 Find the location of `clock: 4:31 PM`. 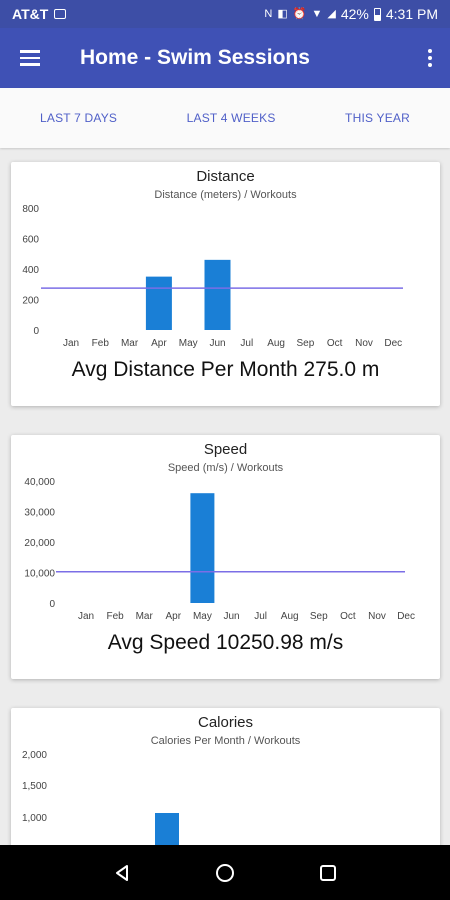

clock: 4:31 PM is located at coordinates (411, 14).